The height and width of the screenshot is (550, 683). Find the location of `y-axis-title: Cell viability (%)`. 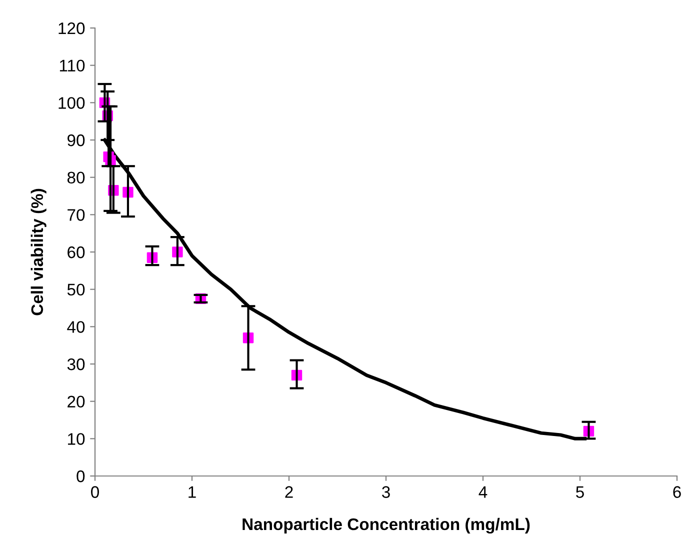

y-axis-title: Cell viability (%) is located at coordinates (38, 252).